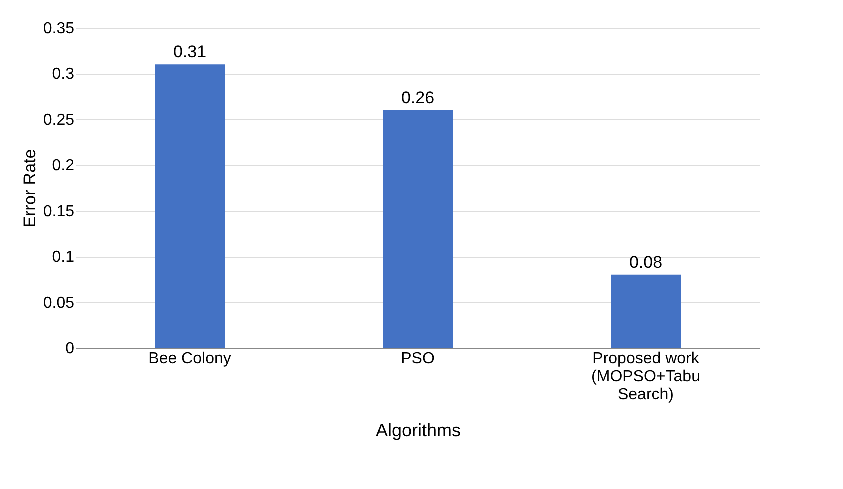 This screenshot has width=843, height=489. What do you see at coordinates (646, 262) in the screenshot?
I see `data-label: 0.08` at bounding box center [646, 262].